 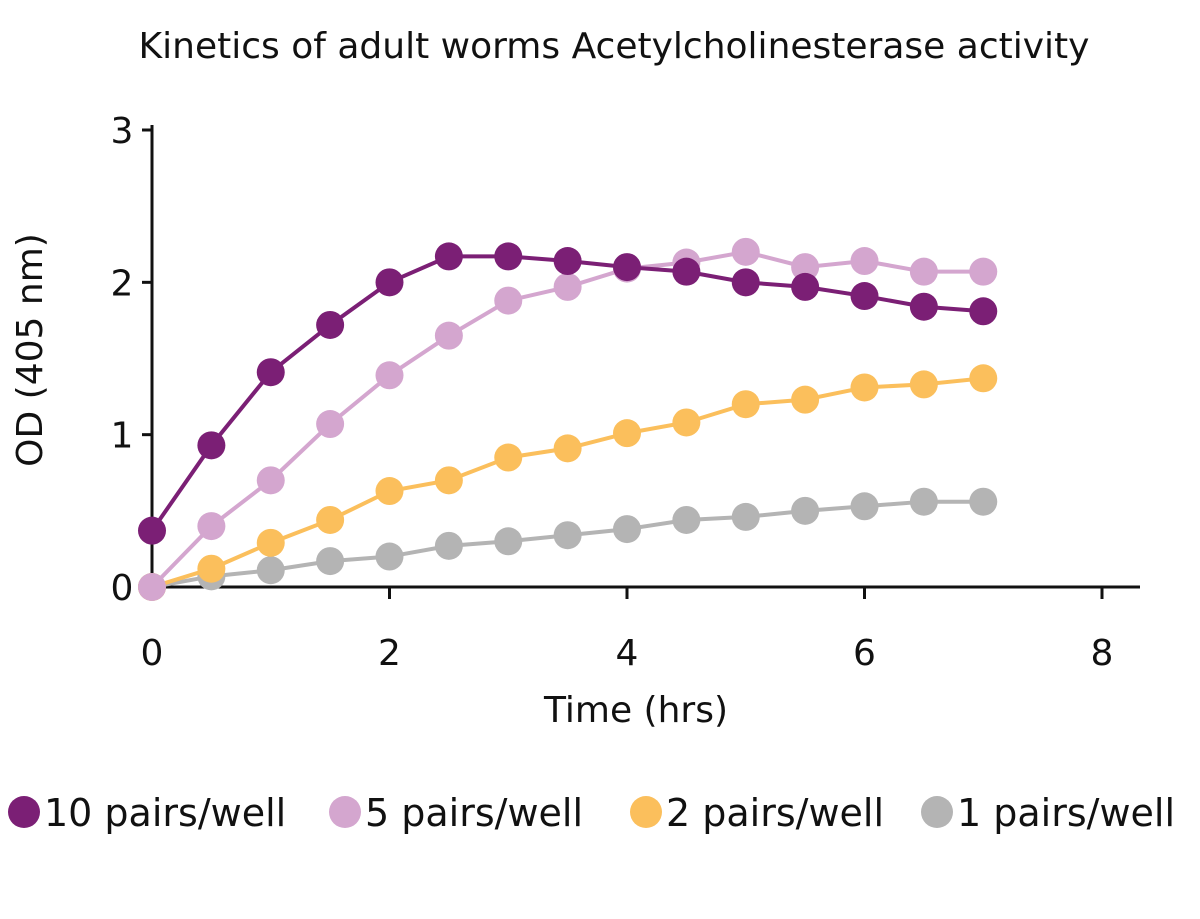 I want to click on x-tick-label: 2, so click(x=389, y=653).